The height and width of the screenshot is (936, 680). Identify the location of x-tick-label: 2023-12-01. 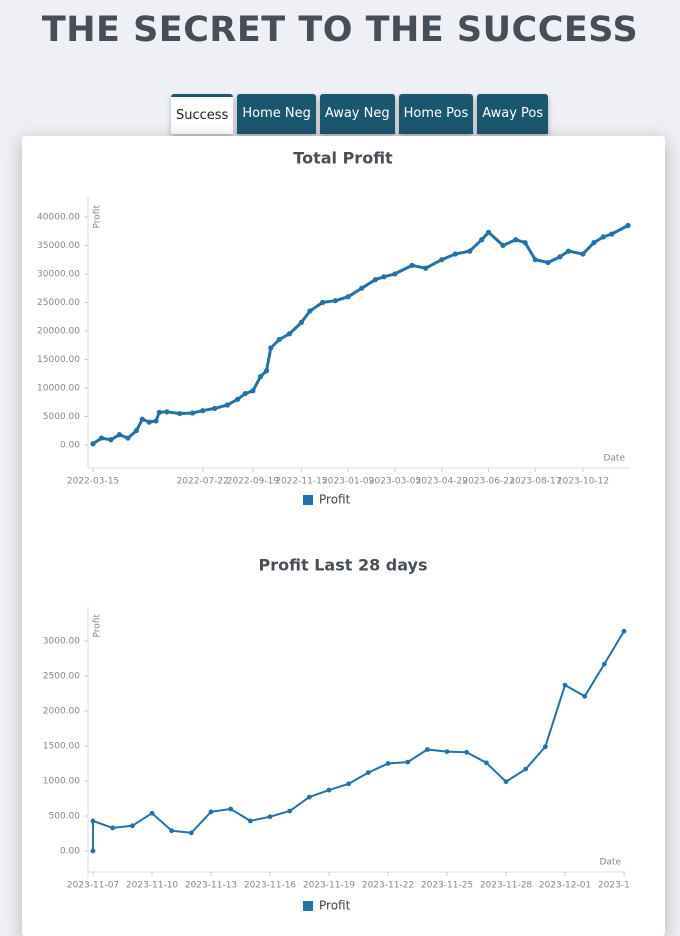
(565, 886).